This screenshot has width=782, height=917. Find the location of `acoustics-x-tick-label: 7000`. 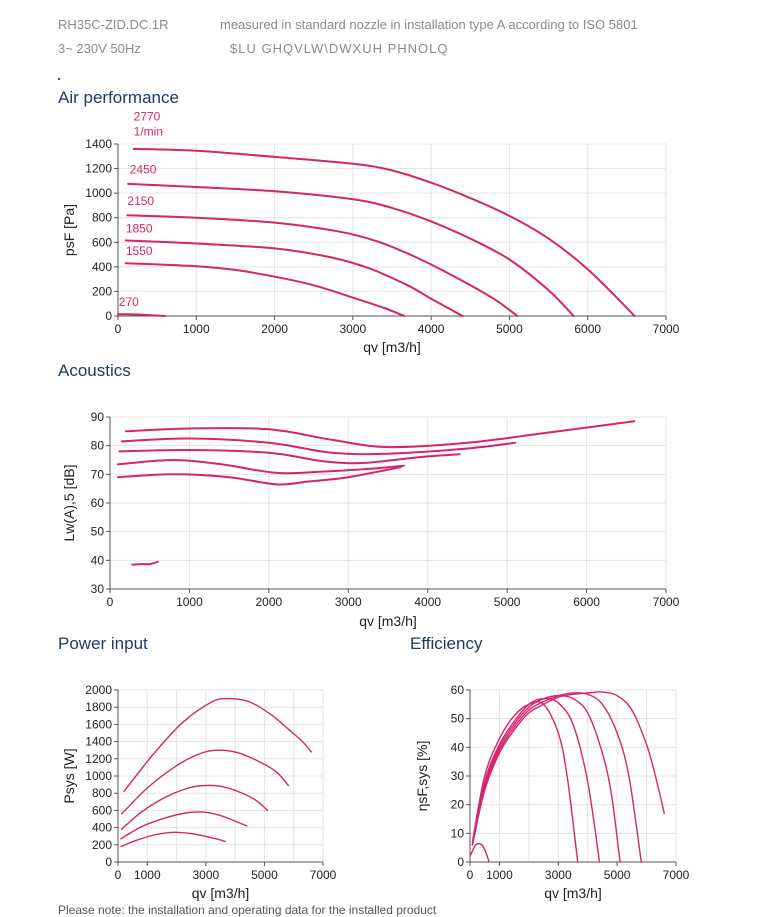

acoustics-x-tick-label: 7000 is located at coordinates (666, 602).